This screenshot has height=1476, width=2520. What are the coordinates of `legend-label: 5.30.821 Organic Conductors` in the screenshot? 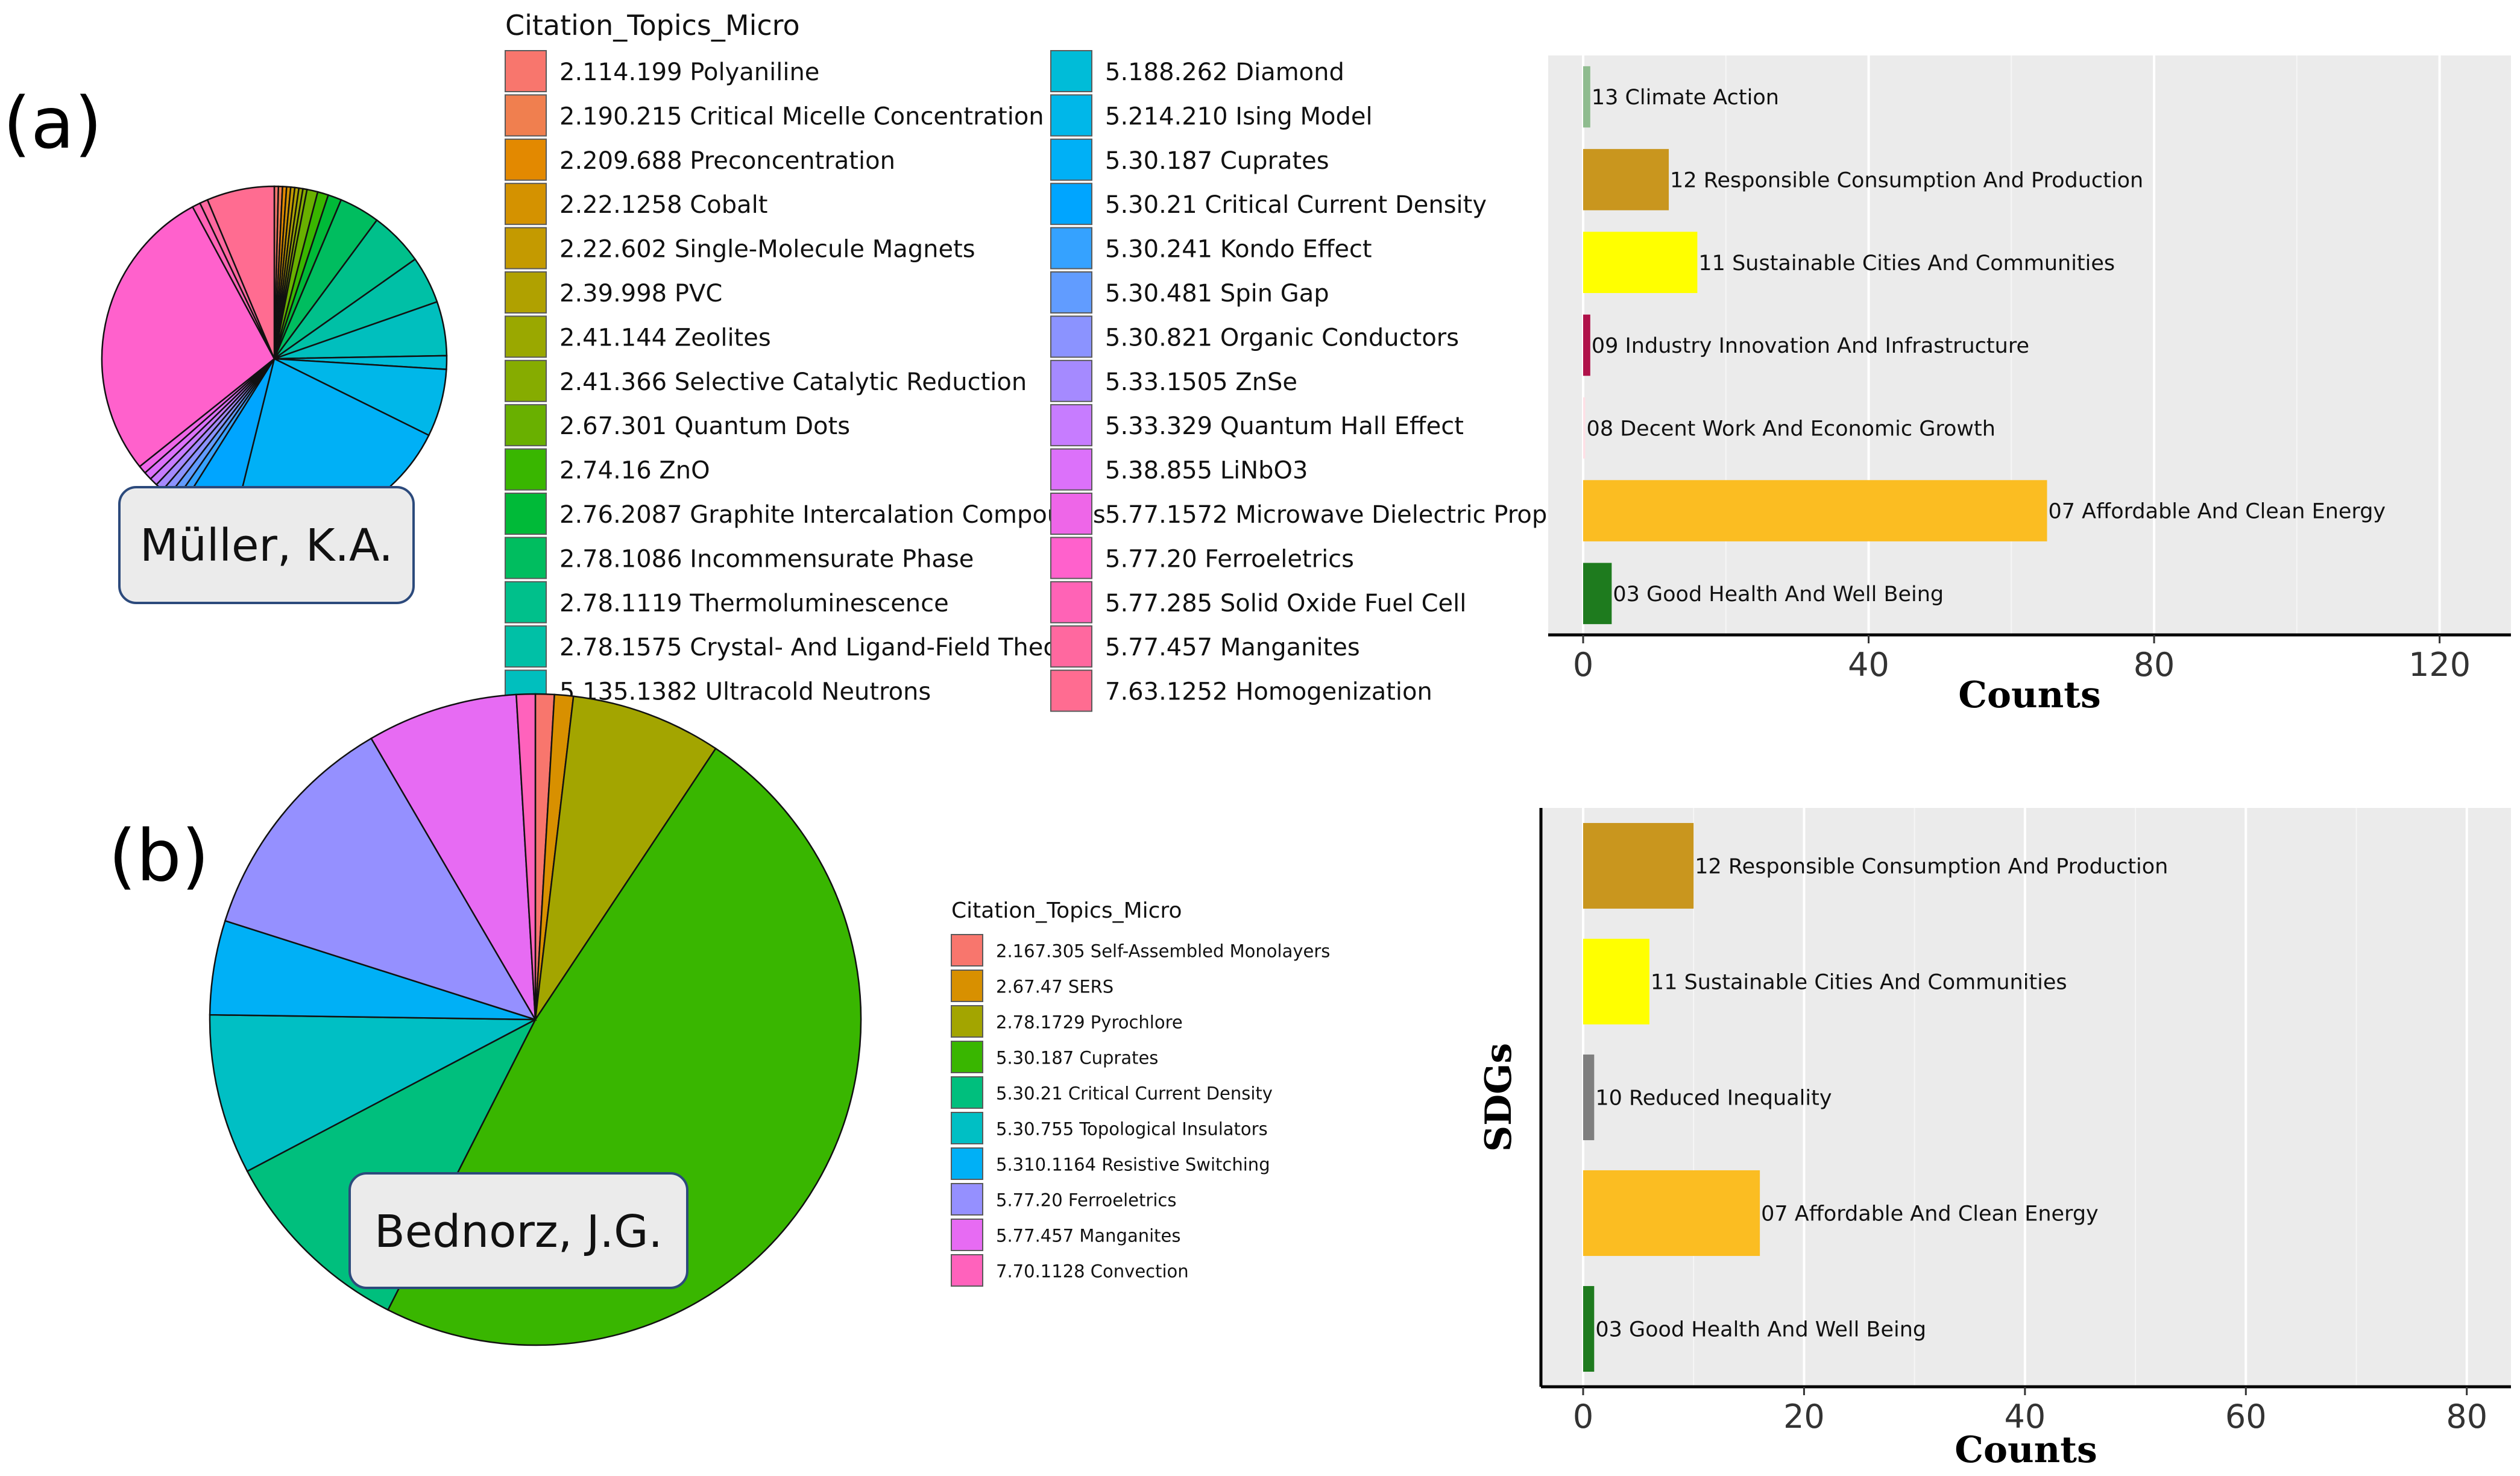 It's located at (1282, 338).